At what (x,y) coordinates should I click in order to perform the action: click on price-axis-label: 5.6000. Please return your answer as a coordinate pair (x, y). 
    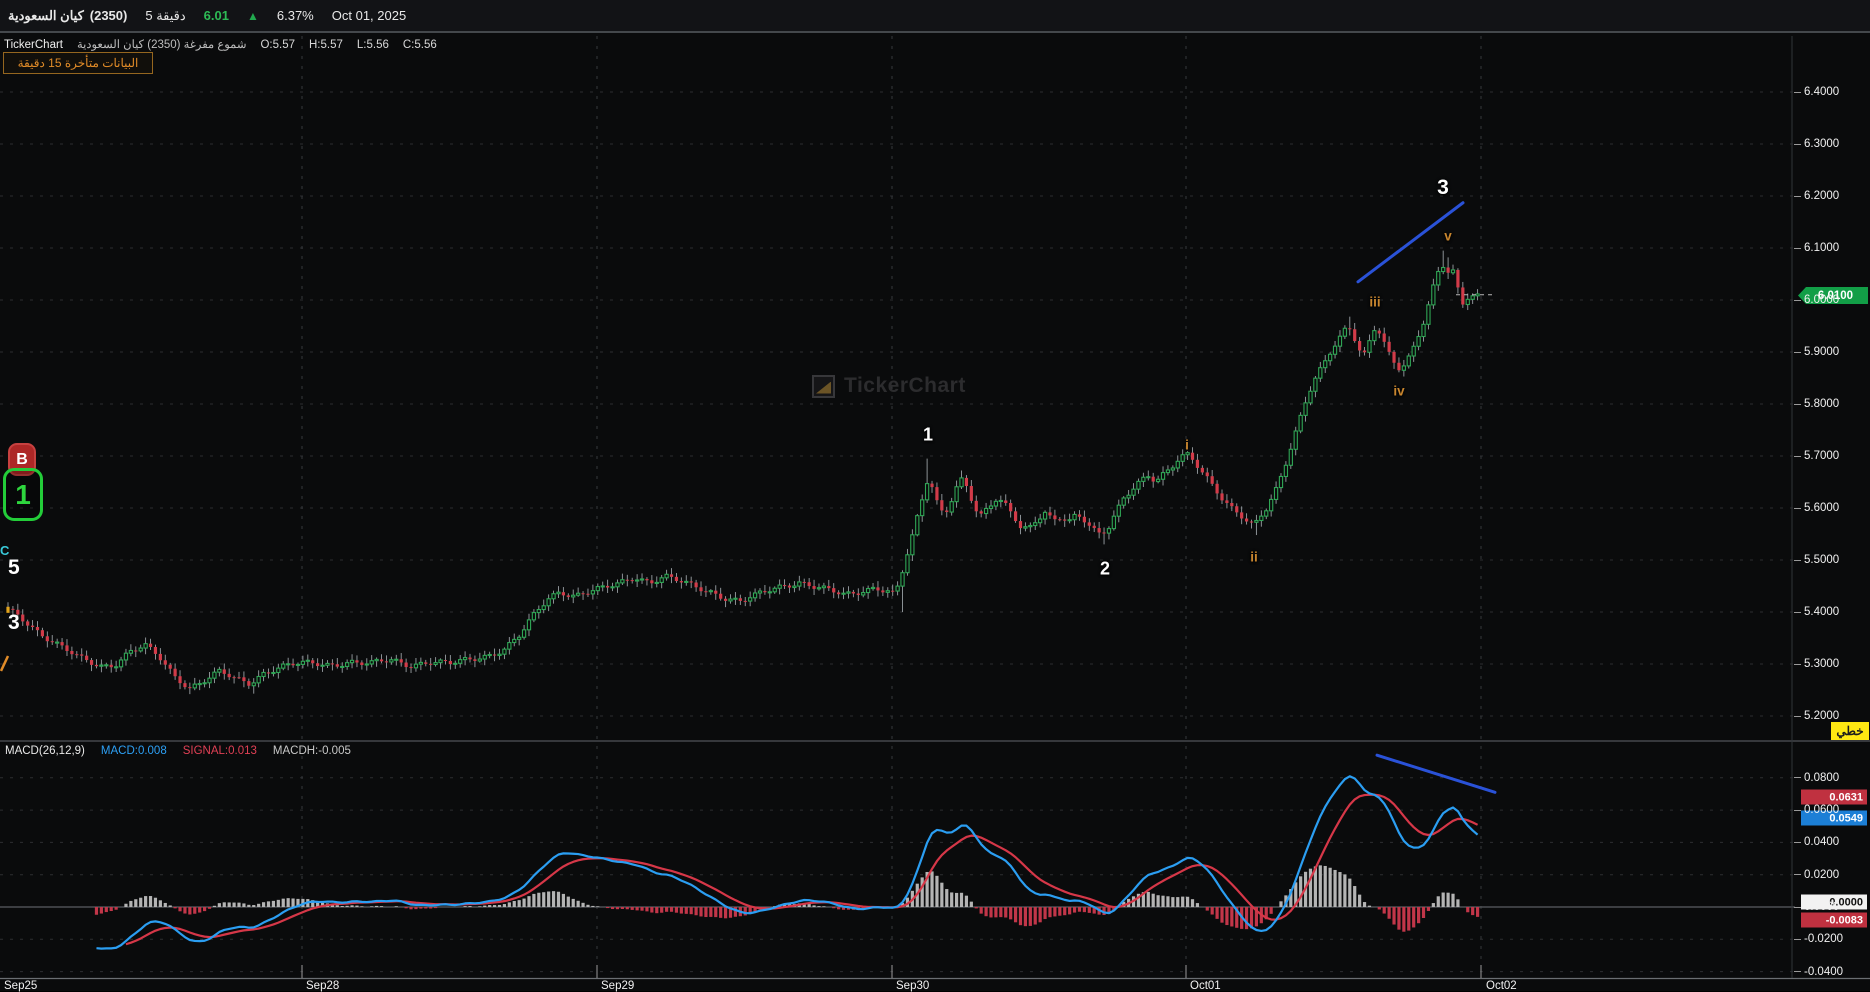
    Looking at the image, I should click on (1816, 508).